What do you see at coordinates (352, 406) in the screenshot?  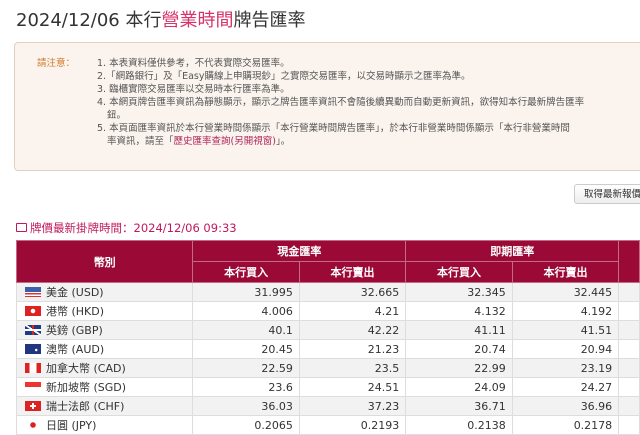 I see `cash-sell-cell: 37.23` at bounding box center [352, 406].